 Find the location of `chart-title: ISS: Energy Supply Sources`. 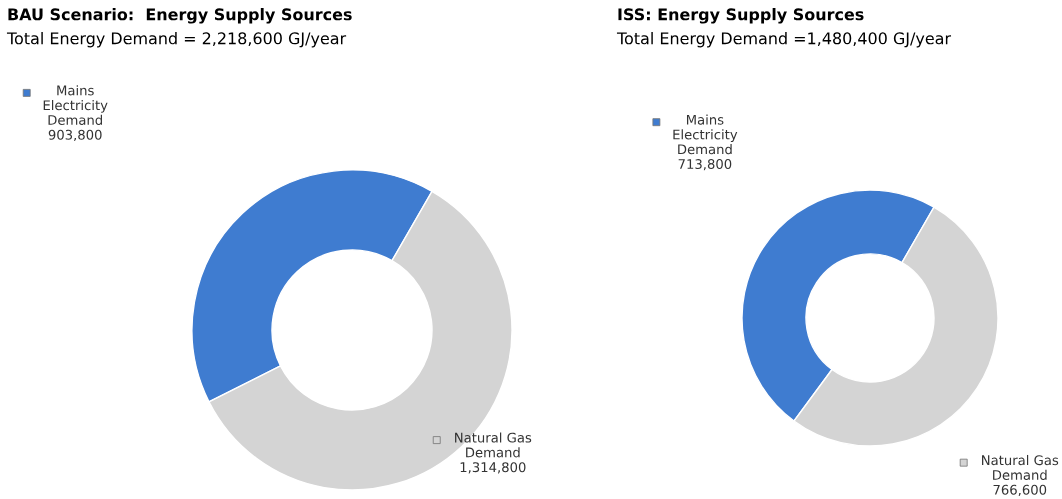

chart-title: ISS: Energy Supply Sources is located at coordinates (741, 16).